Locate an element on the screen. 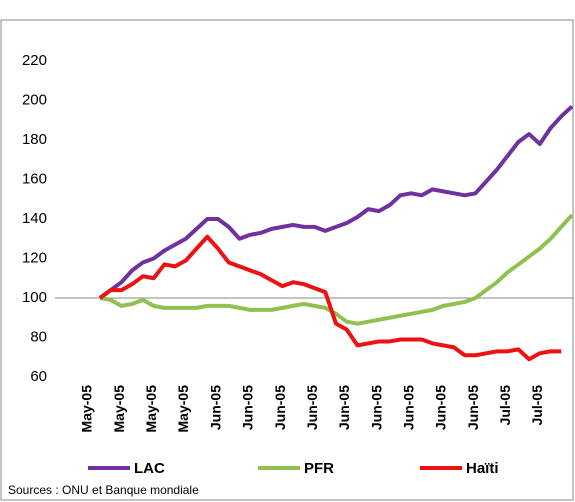 The width and height of the screenshot is (575, 502). y-tick-label: 140 is located at coordinates (34, 218).